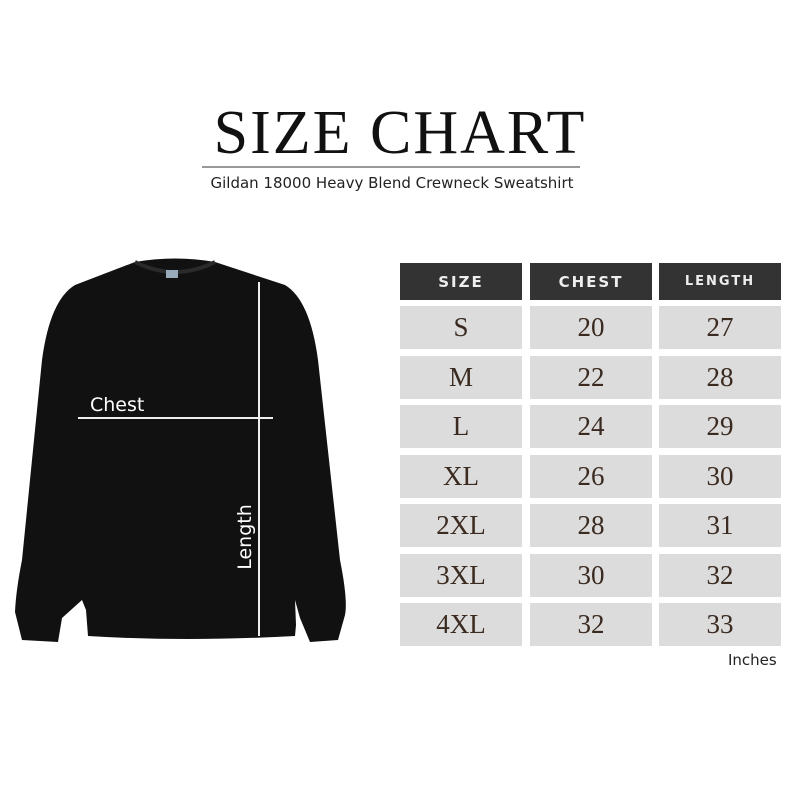 This screenshot has width=800, height=800. I want to click on cell-chest: 26, so click(591, 476).